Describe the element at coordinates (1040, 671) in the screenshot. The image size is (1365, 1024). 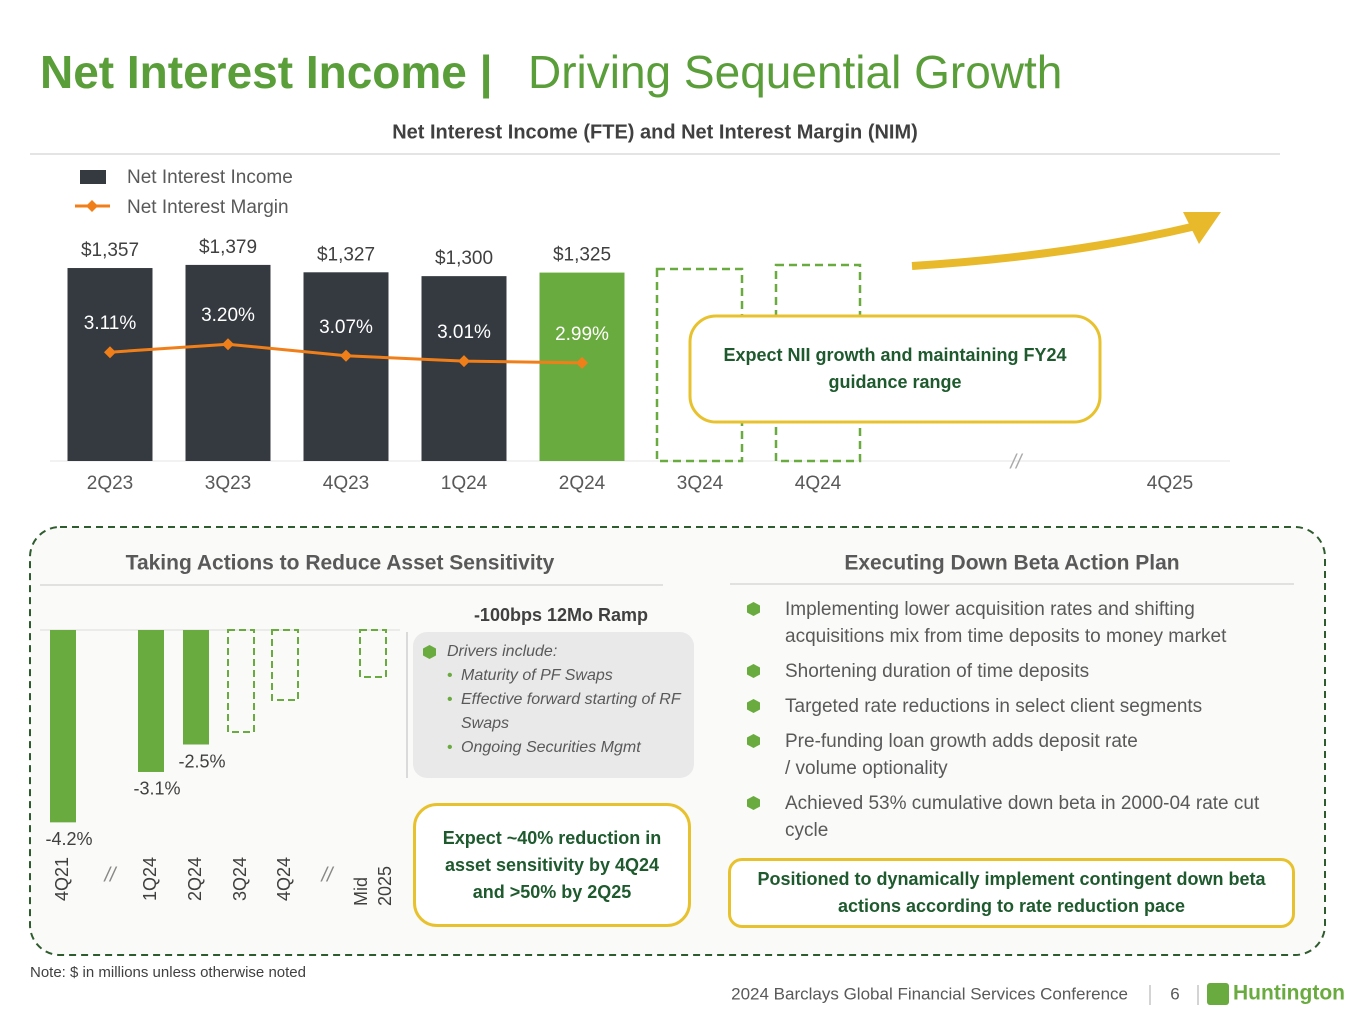
I see `action-item: Shortening duration of time deposits` at that location.